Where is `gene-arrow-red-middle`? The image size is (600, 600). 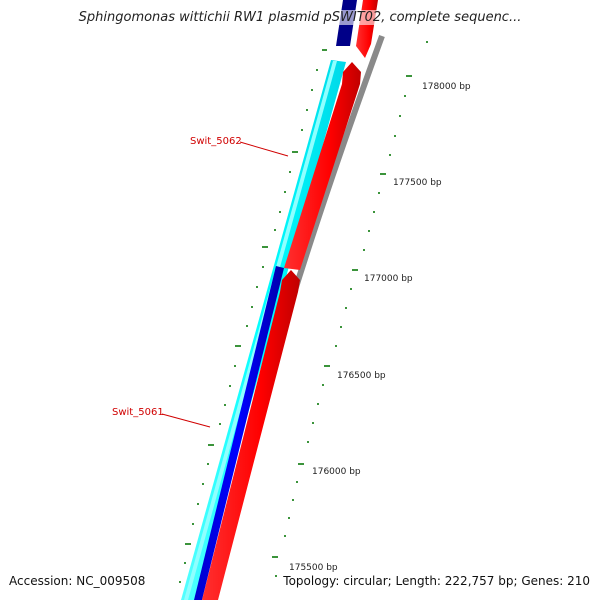
gene-arrow-red-middle is located at coordinates (322, 166).